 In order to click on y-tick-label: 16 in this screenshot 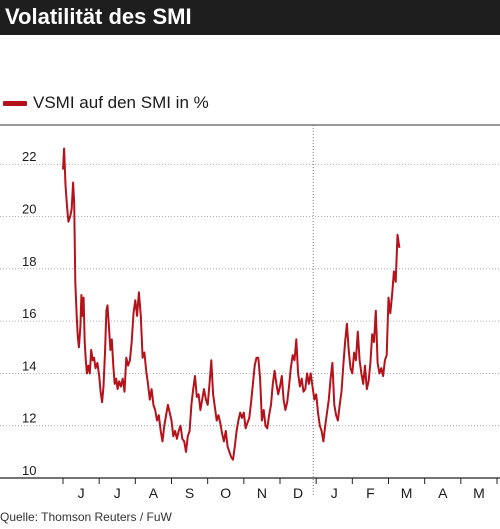, I will do `click(29, 313)`.